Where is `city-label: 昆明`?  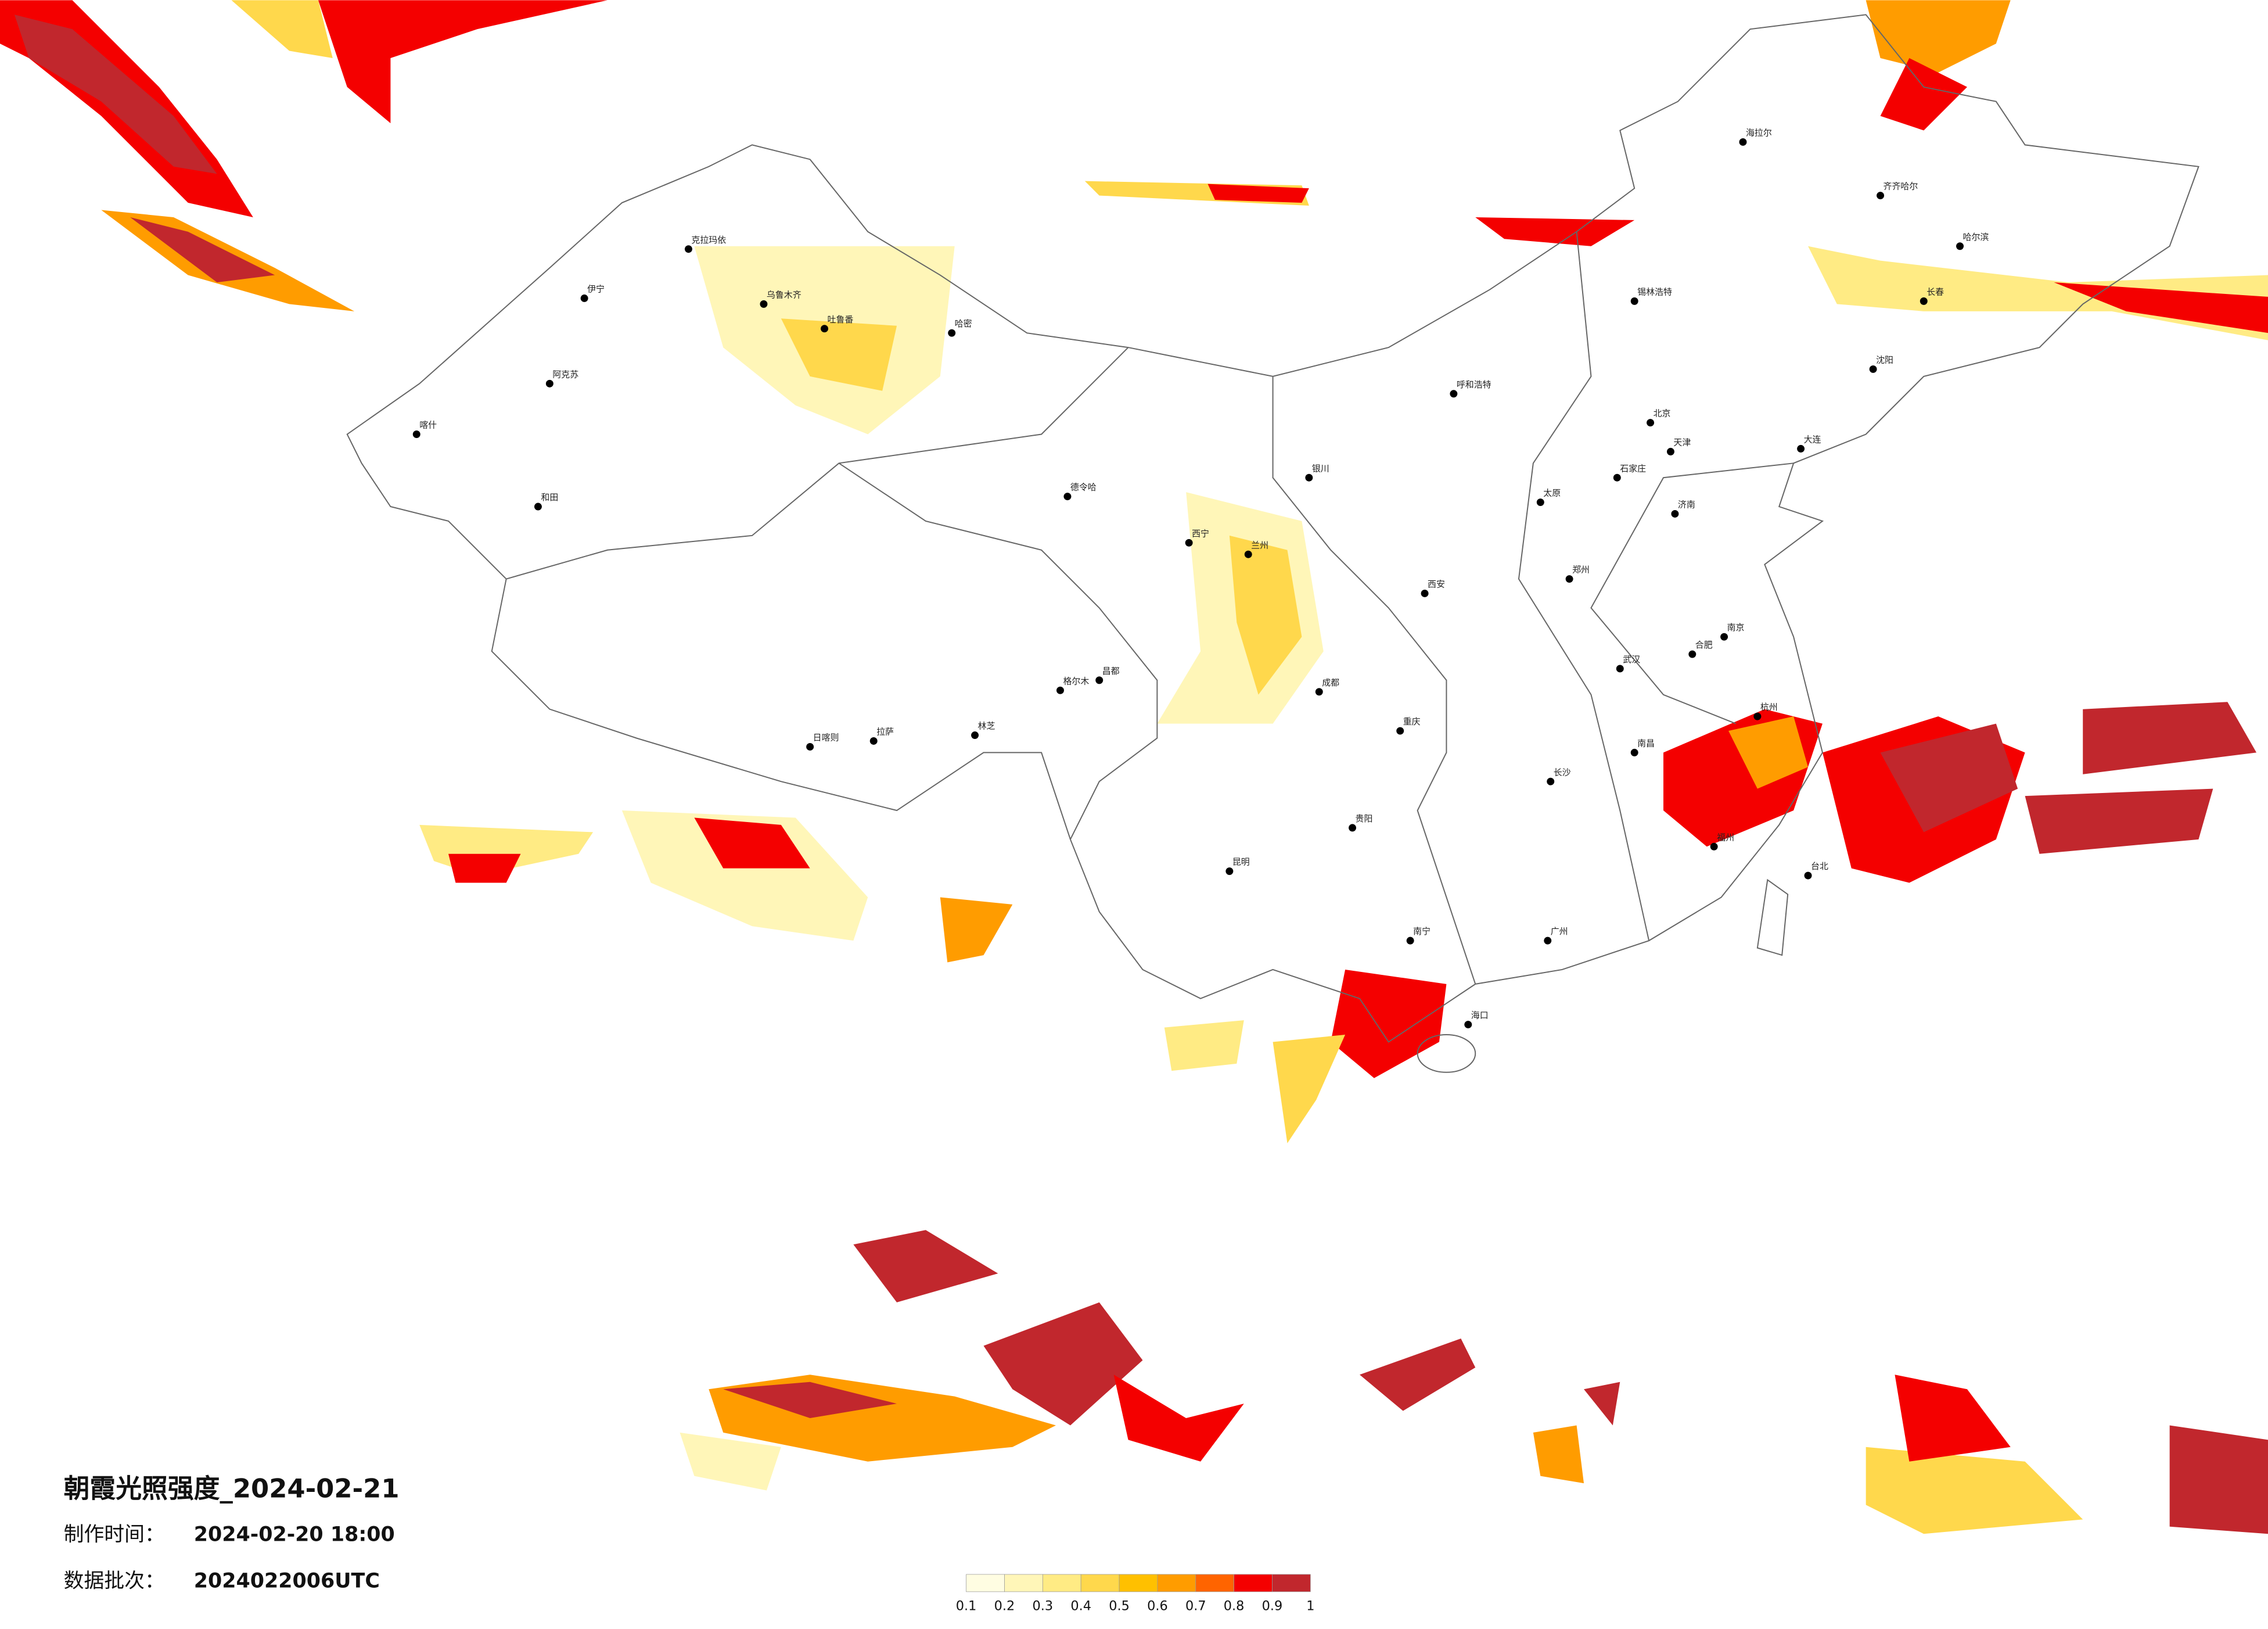 city-label: 昆明 is located at coordinates (1241, 862).